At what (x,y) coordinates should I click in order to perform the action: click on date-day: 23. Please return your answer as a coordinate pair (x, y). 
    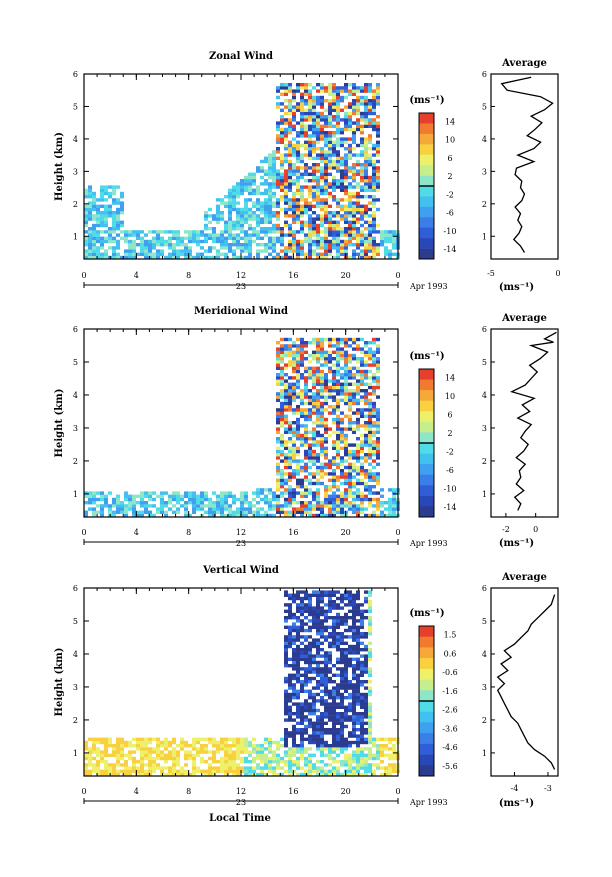
    Looking at the image, I should click on (241, 543).